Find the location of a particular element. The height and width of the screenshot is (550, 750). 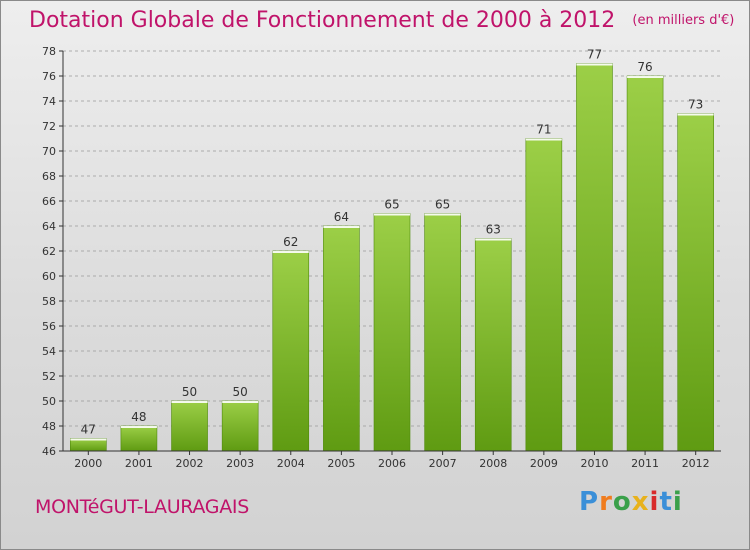

logo-letter: t is located at coordinates (666, 502).